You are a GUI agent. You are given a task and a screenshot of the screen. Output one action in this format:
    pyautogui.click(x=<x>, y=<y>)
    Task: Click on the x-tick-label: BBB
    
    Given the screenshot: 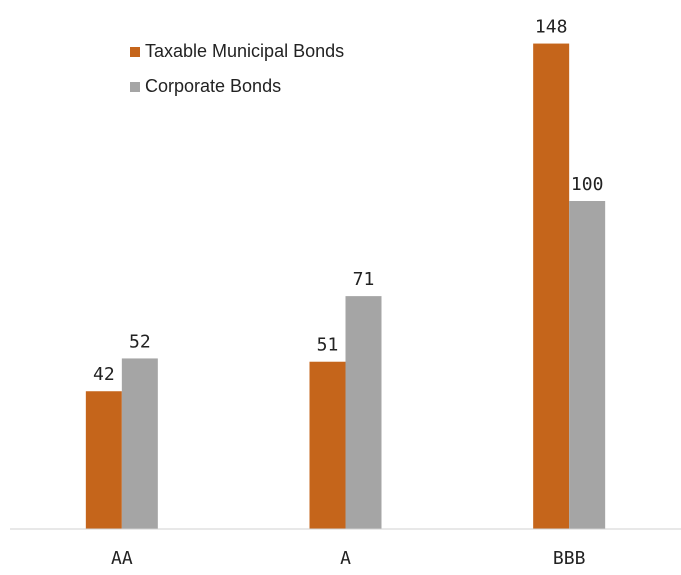 What is the action you would take?
    pyautogui.click(x=569, y=558)
    